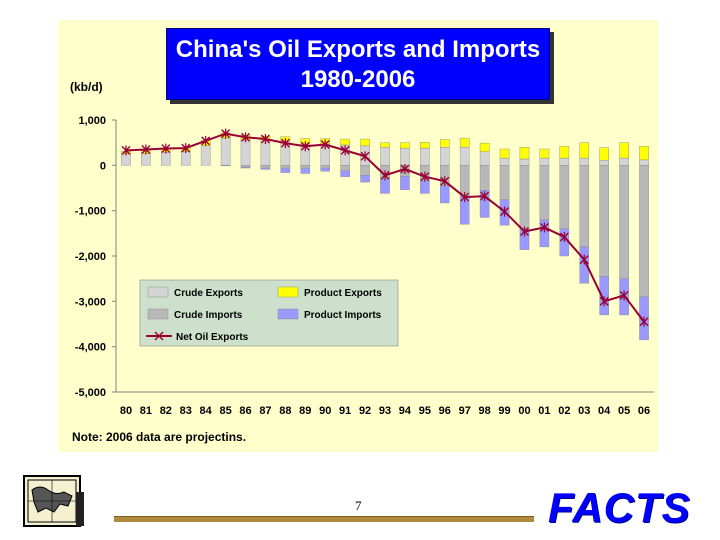 The image size is (720, 540). I want to click on x-tick-label: 97, so click(465, 411).